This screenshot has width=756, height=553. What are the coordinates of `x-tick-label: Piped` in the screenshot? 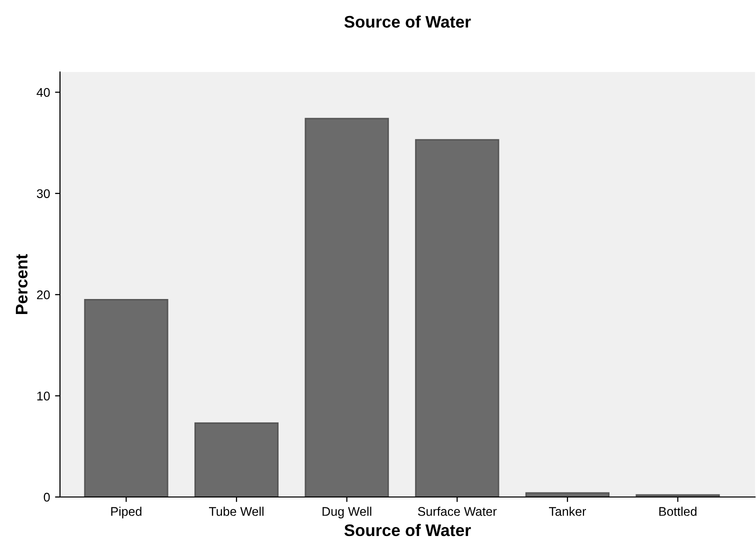 It's located at (126, 512).